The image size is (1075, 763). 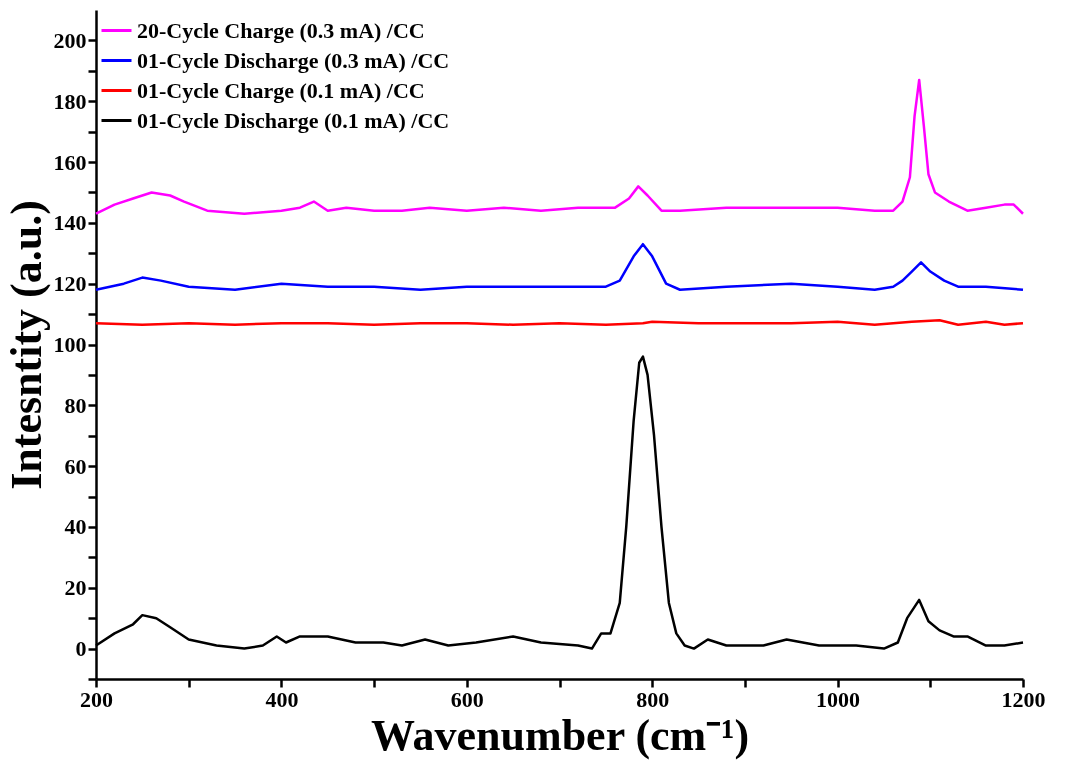 I want to click on legend-label: 01-Cycle Charge (0.1 mA) /CC, so click(x=281, y=90).